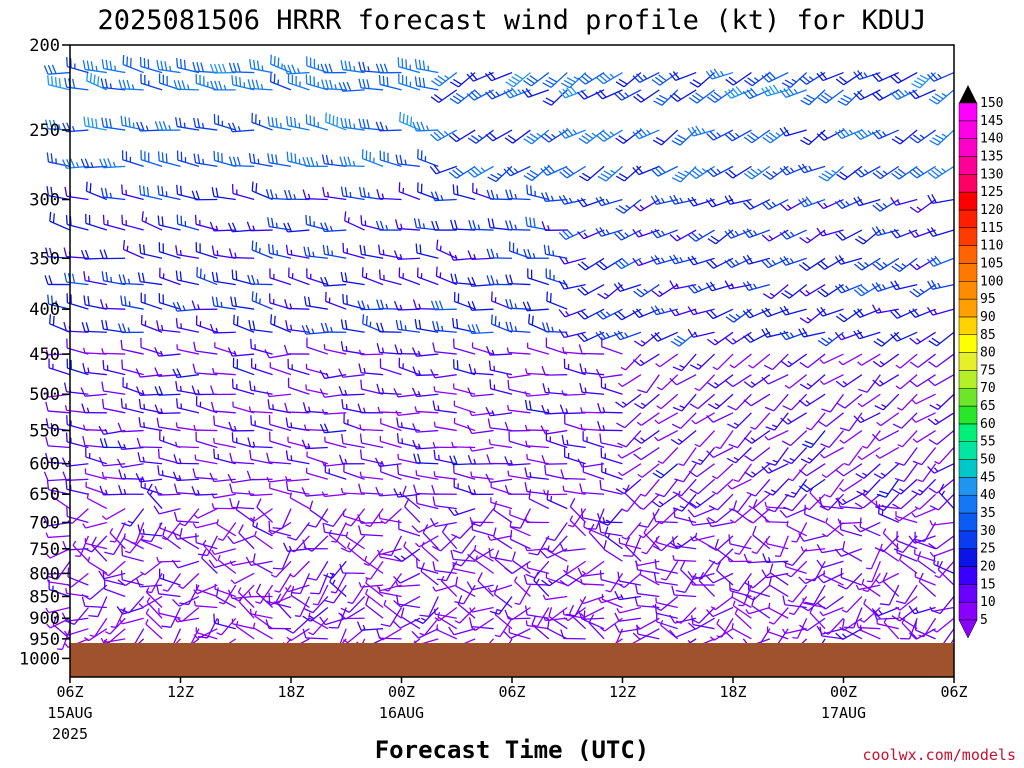 The height and width of the screenshot is (768, 1024). Describe the element at coordinates (988, 353) in the screenshot. I see `colorbar-label: 80` at that location.